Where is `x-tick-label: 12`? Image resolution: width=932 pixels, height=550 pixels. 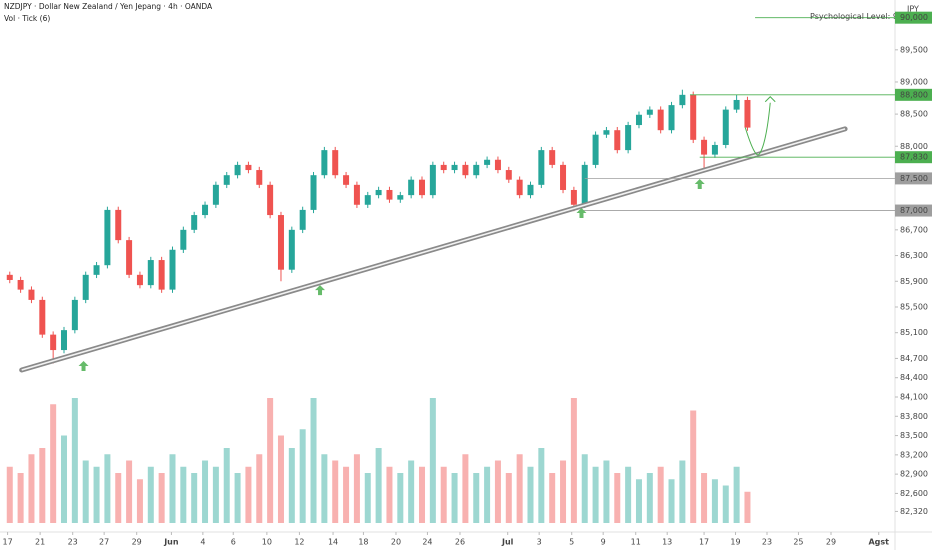 x-tick-label: 12 is located at coordinates (299, 542).